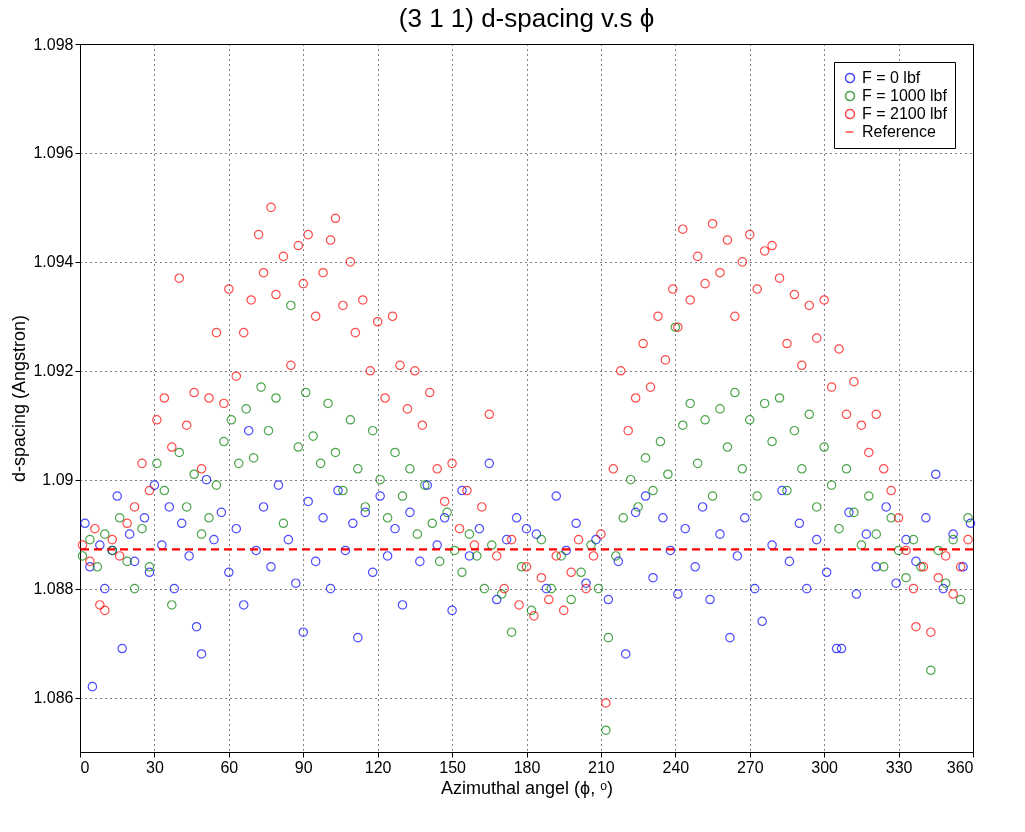 The image size is (1025, 832). Describe the element at coordinates (527, 787) in the screenshot. I see `x-axis-title: Azimuthal angel (ϕ, ᵒ)` at that location.